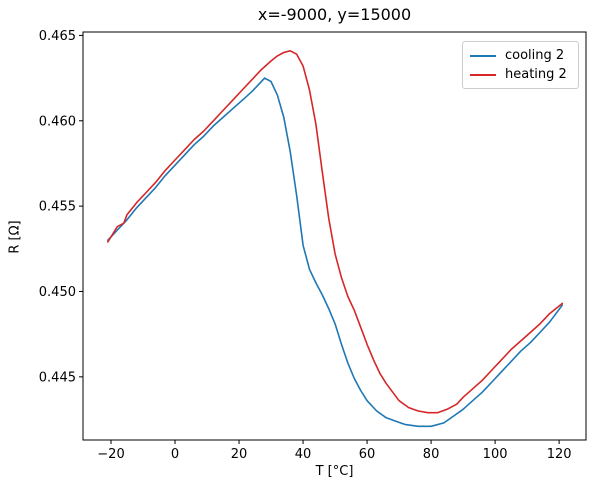  I want to click on y-tick-label: 0.445, so click(57, 377).